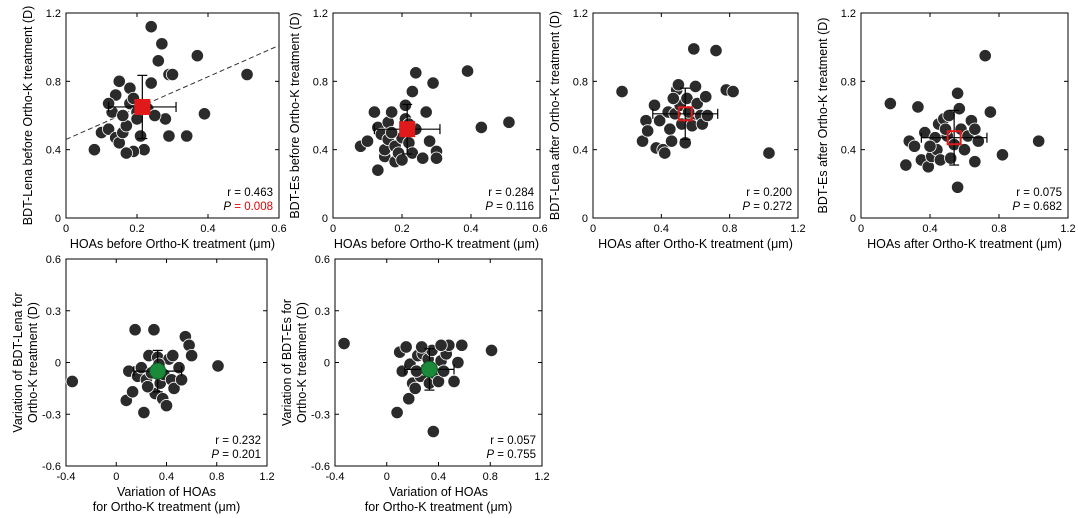 This screenshot has width=1078, height=518. I want to click on y-tick-label: 0.8, so click(848, 82).